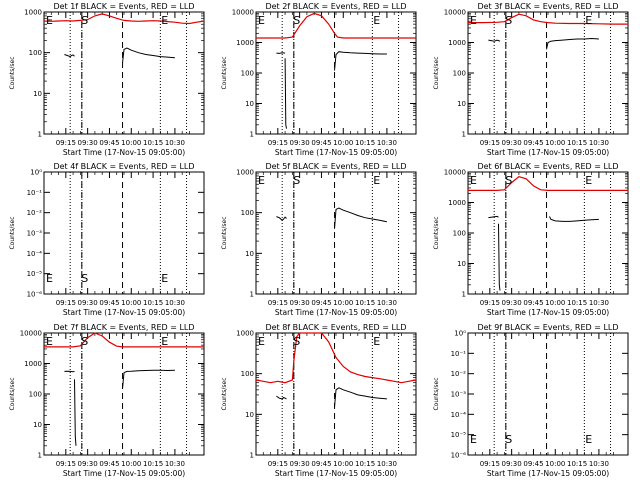 The width and height of the screenshot is (640, 480). Describe the element at coordinates (335, 6) in the screenshot. I see `chart-title: Det 2f BLACK = Events, RED = LLD` at that location.